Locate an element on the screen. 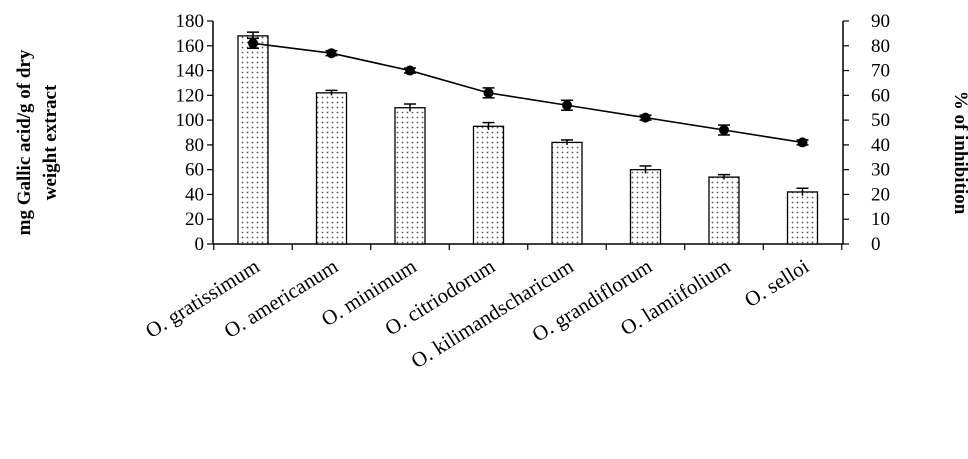 The height and width of the screenshot is (459, 968). y-tick-label-right: 40 is located at coordinates (880, 145).